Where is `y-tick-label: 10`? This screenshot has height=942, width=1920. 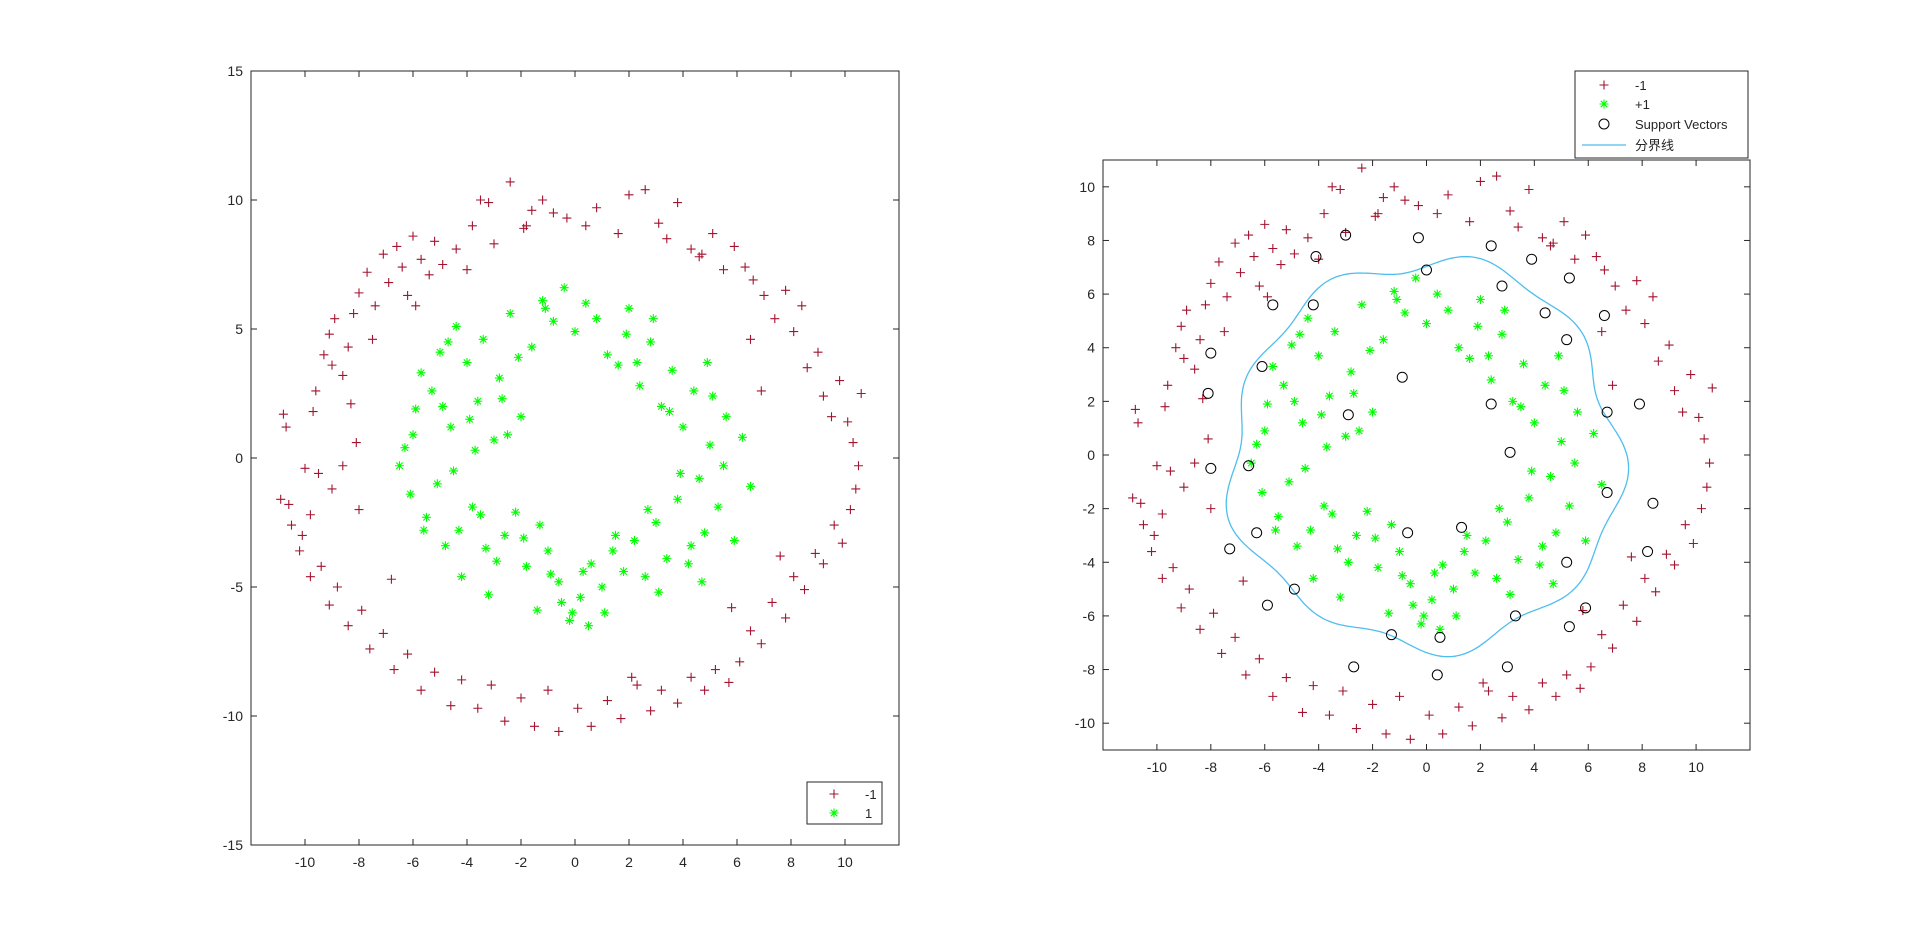
y-tick-label: 10 is located at coordinates (235, 200).